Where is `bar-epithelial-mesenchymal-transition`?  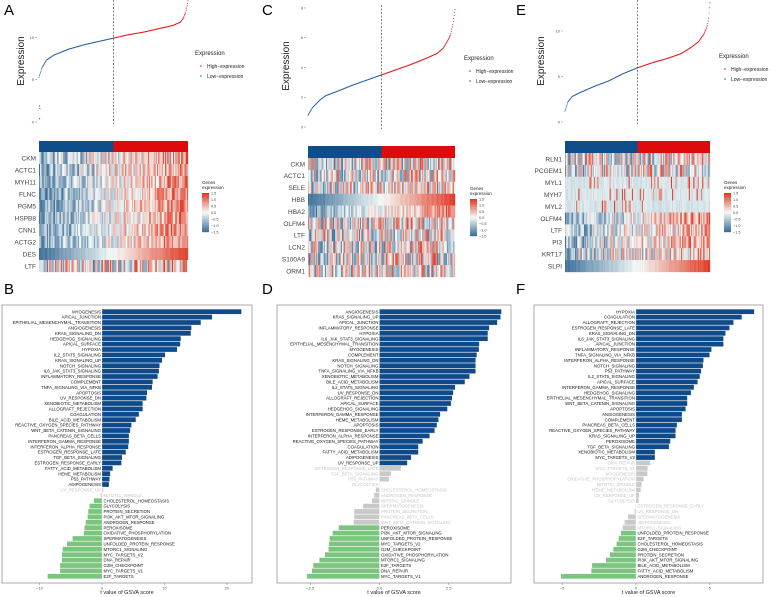 bar-epithelial-mesenchymal-transition is located at coordinates (151, 322).